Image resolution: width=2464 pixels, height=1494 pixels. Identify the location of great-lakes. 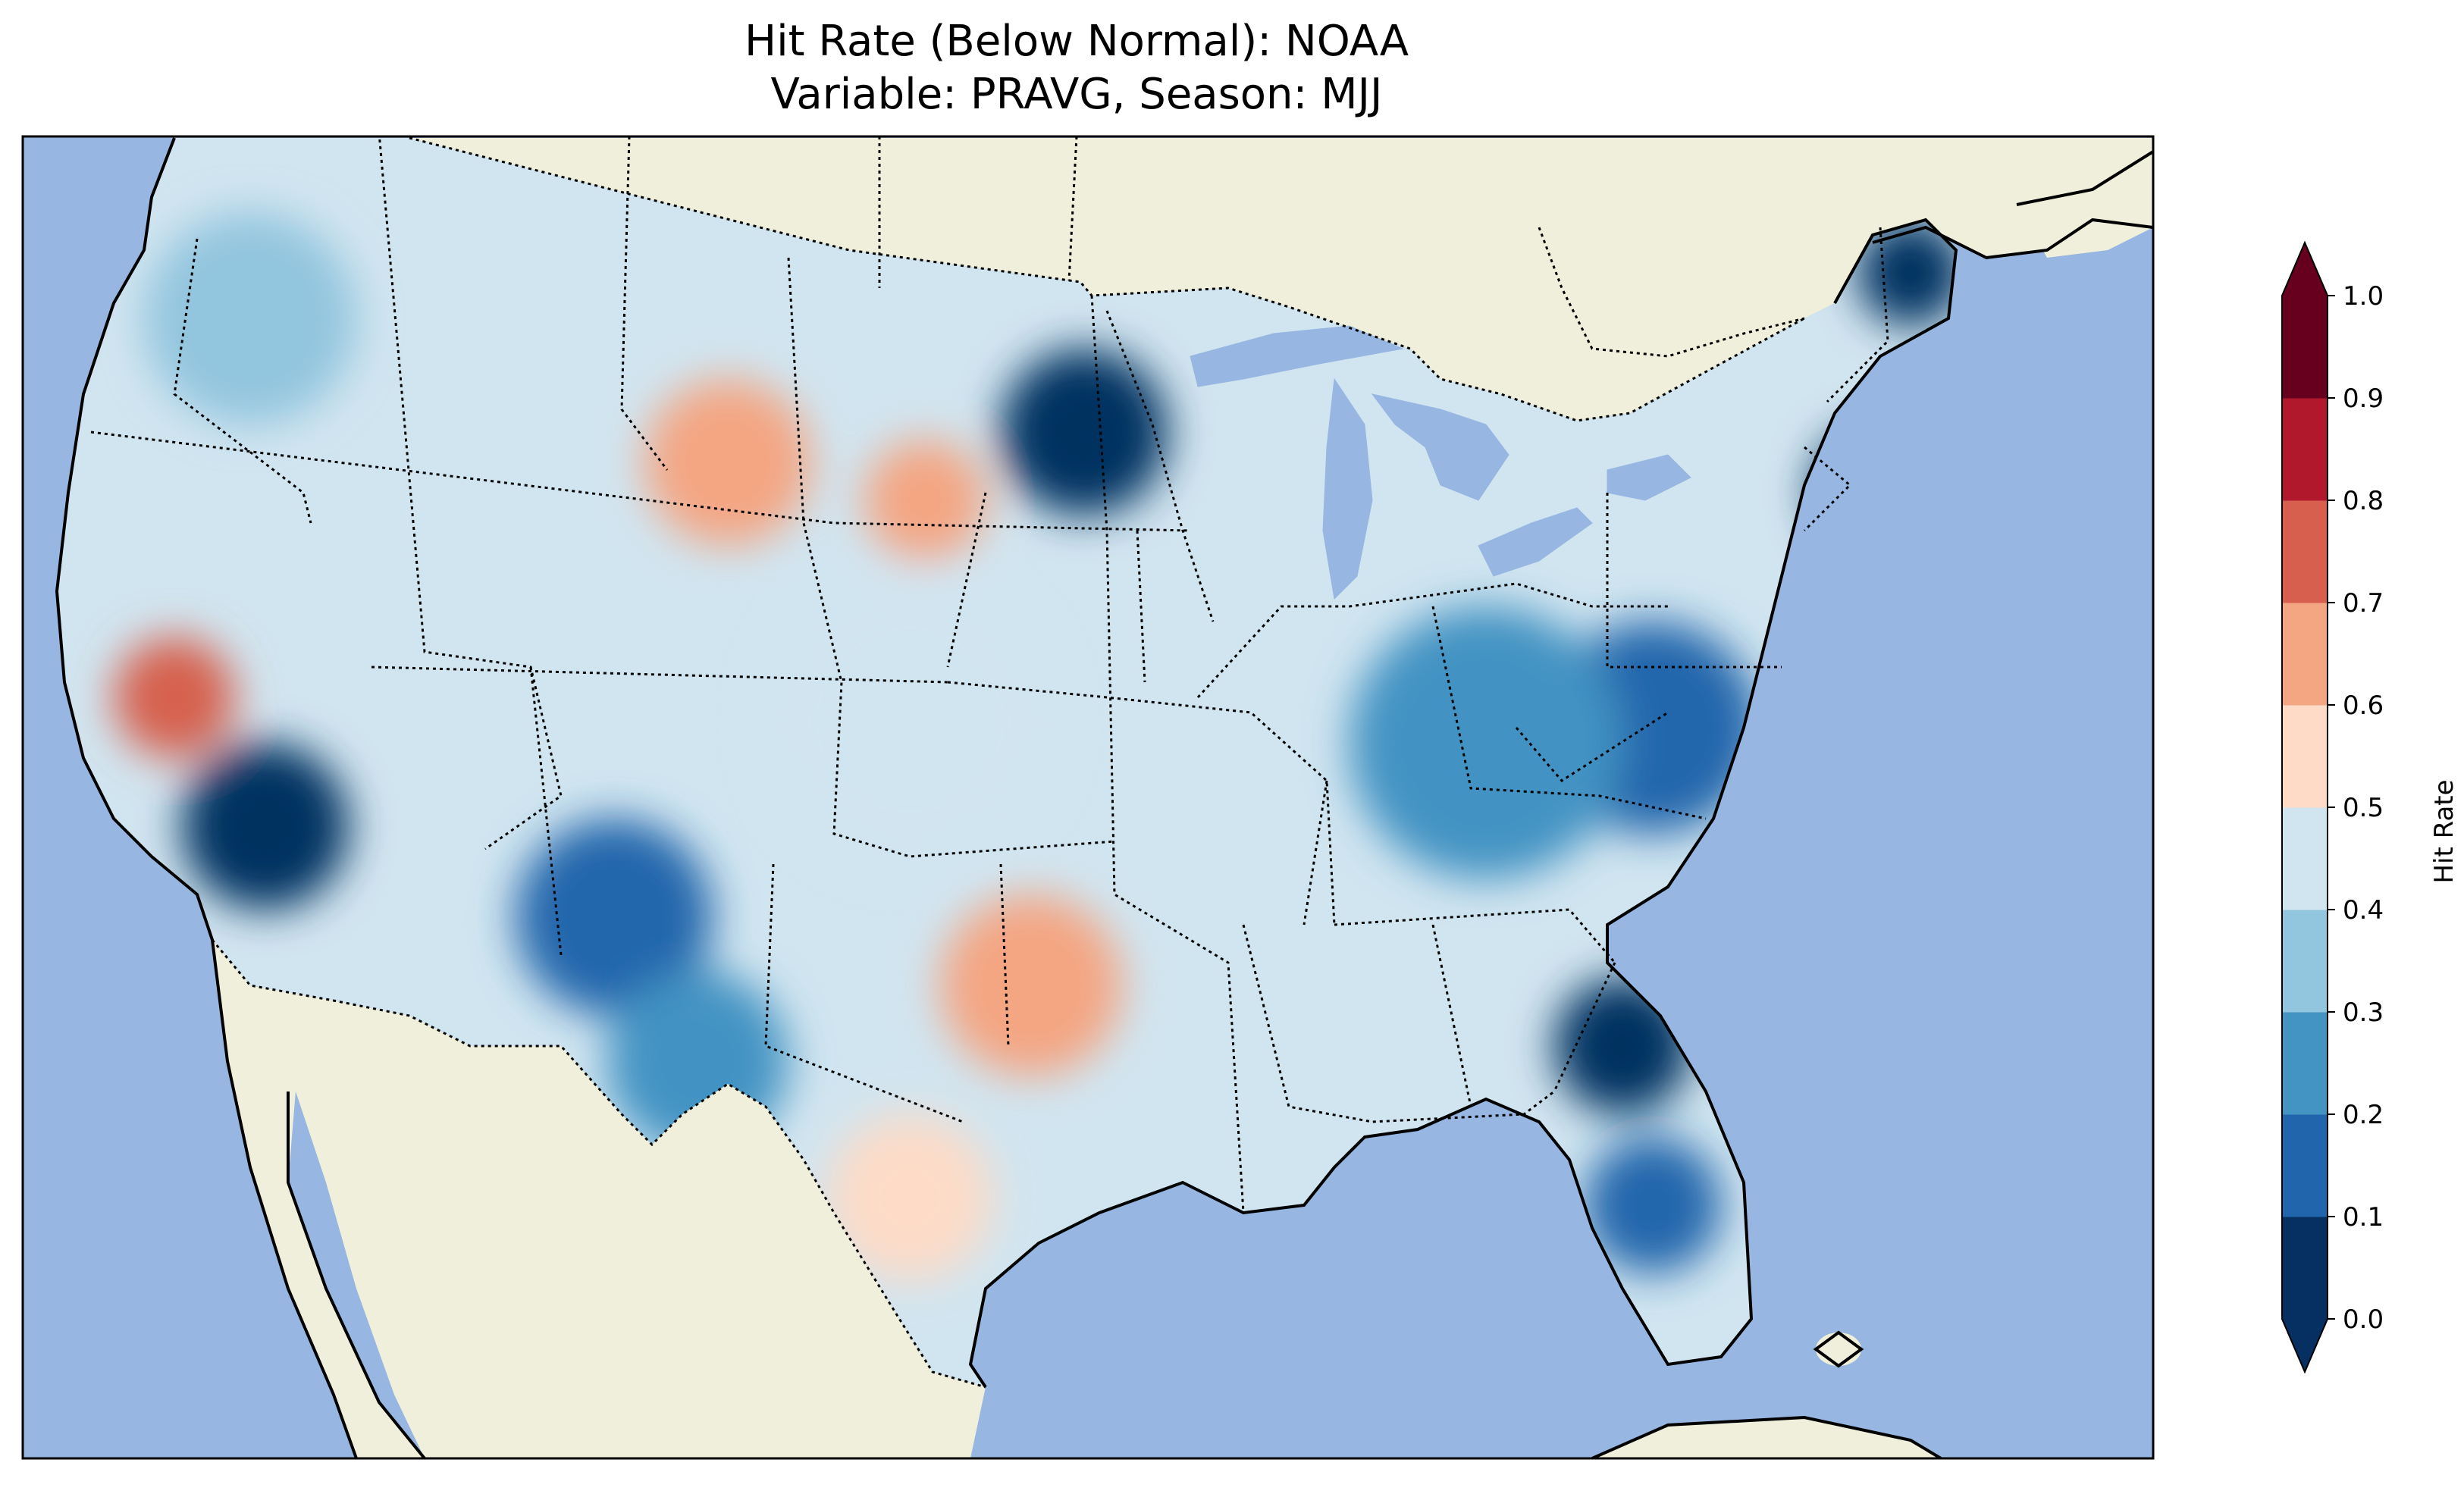
(1441, 462).